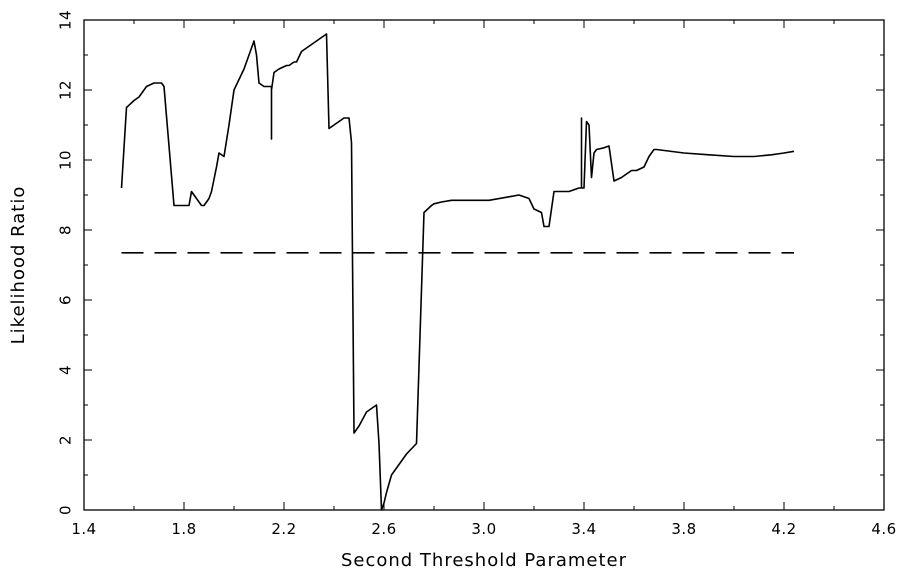 The width and height of the screenshot is (899, 576). Describe the element at coordinates (66, 510) in the screenshot. I see `y-tick-label: 0` at that location.